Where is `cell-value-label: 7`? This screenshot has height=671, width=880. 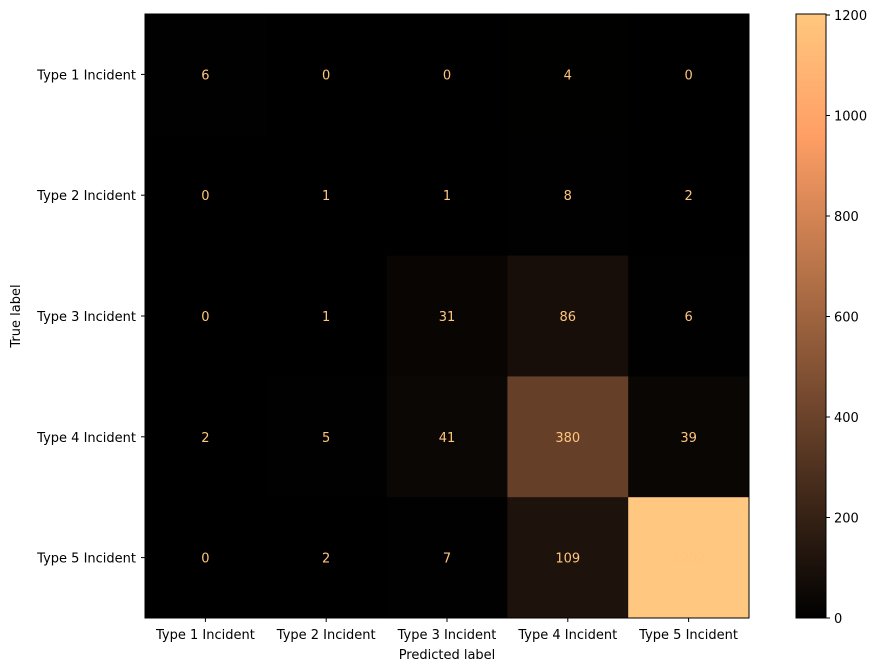 cell-value-label: 7 is located at coordinates (447, 559).